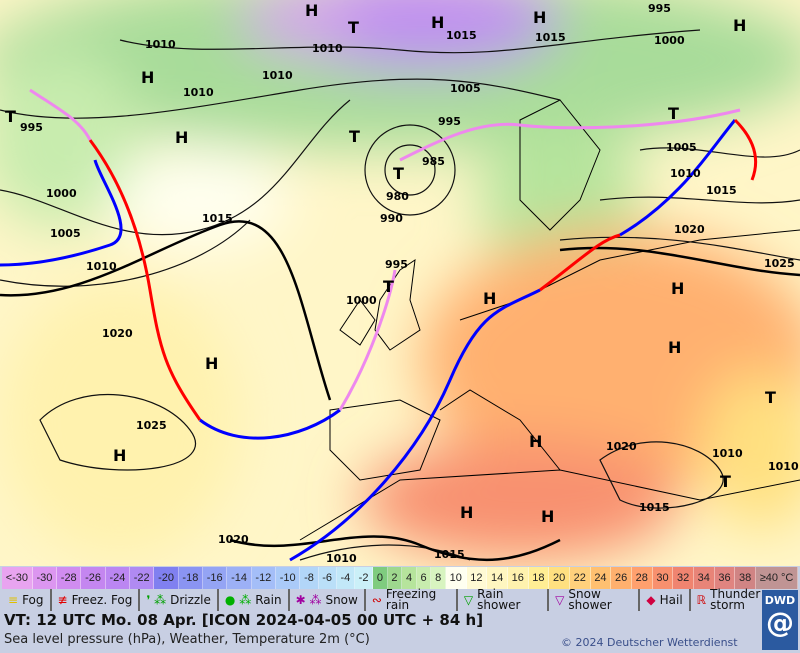  I want to click on scale-cell: -20, so click(166, 578).